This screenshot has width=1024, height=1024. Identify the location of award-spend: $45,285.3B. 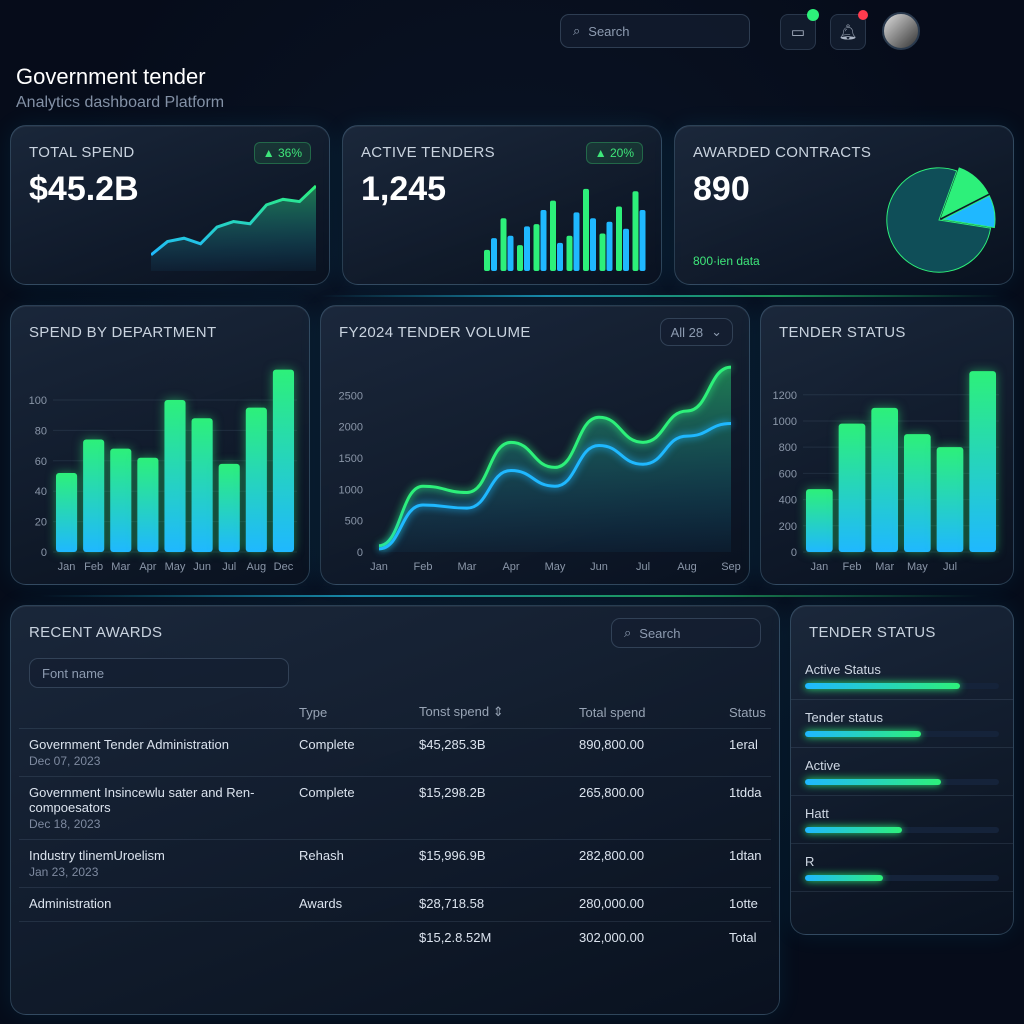
(489, 752).